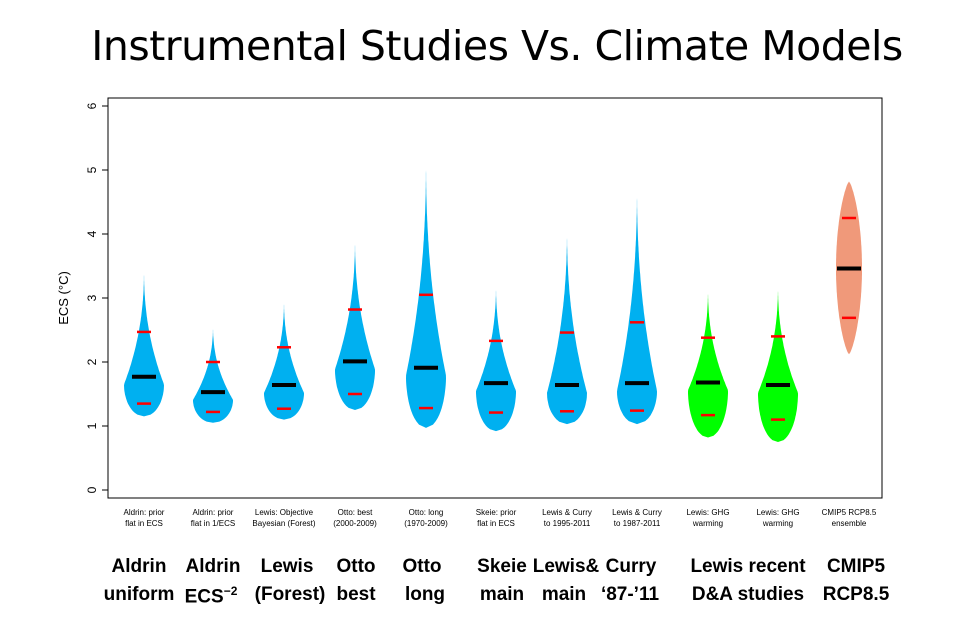 The width and height of the screenshot is (960, 621). Describe the element at coordinates (496, 512) in the screenshot. I see `x-tick-label: Skeie: prior` at that location.